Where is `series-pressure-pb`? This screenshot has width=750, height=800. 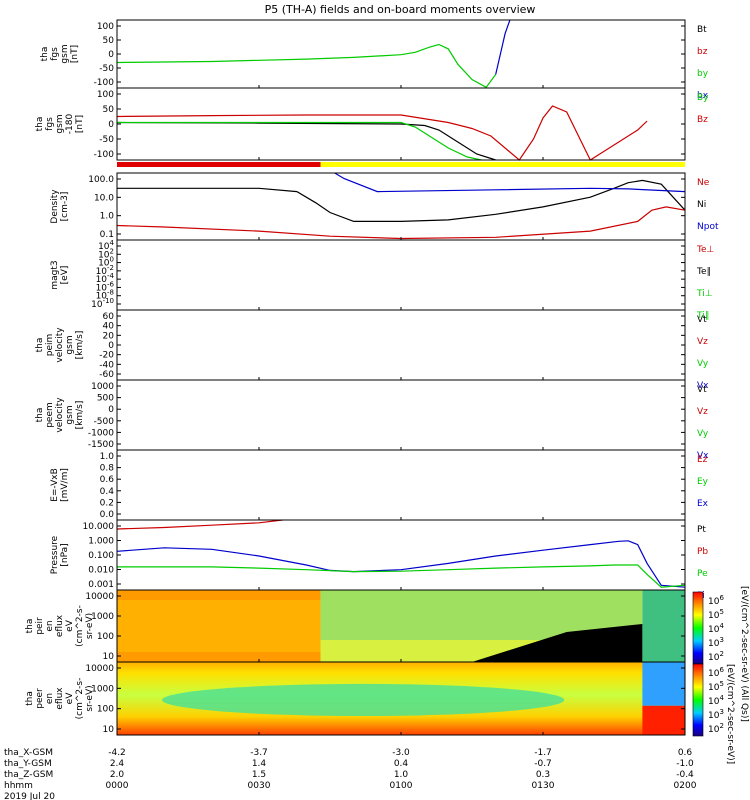 series-pressure-pb is located at coordinates (199, 524).